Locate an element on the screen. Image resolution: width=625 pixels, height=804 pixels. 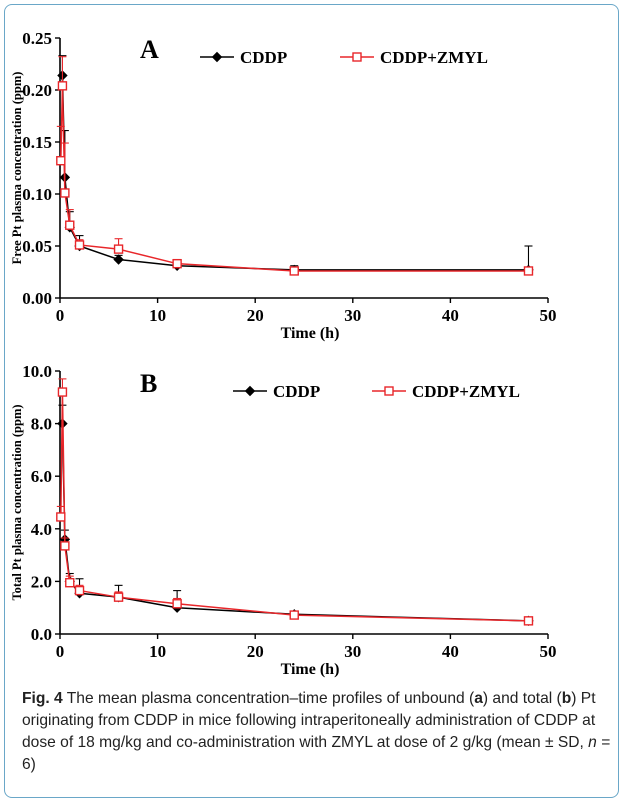
y-axis-label: Free Pt plasma concentration (ppm) is located at coordinates (17, 168).